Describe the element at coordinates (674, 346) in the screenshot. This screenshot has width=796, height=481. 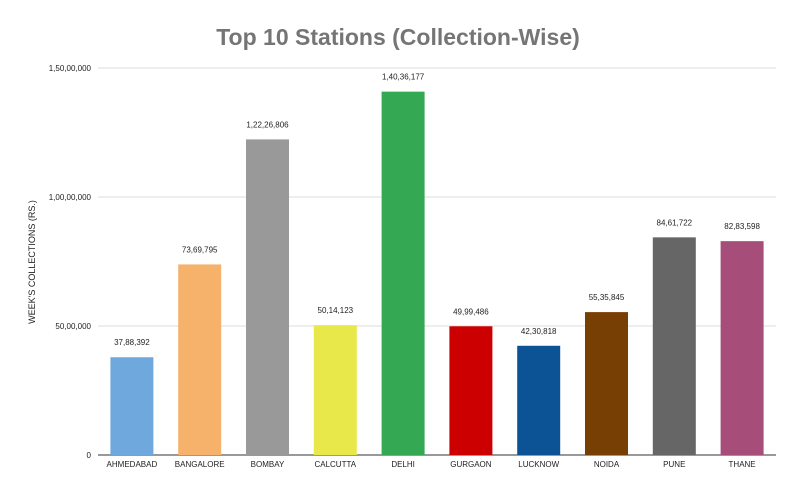
I see `bar-pune` at that location.